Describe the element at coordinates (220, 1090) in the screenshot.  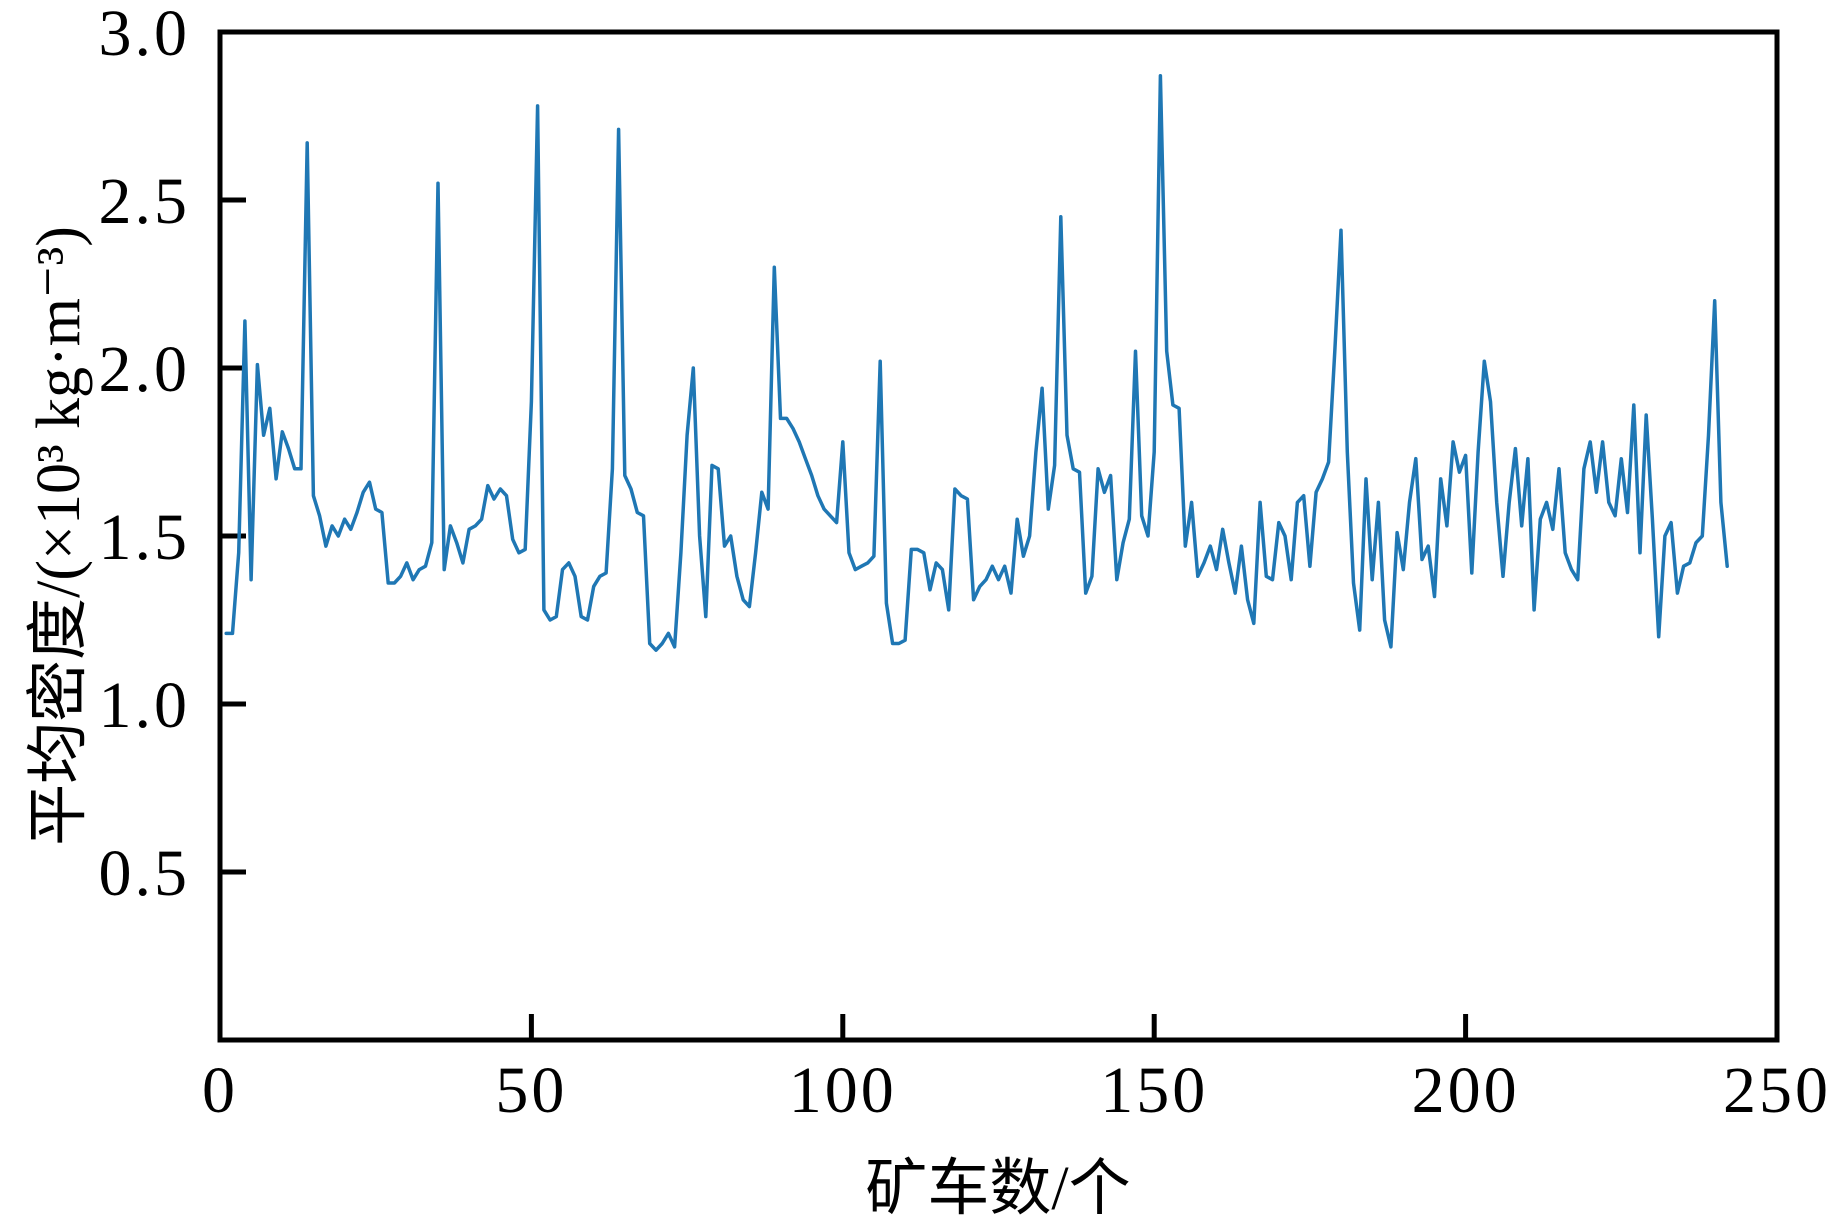
I see `x-tick-label: 0` at that location.